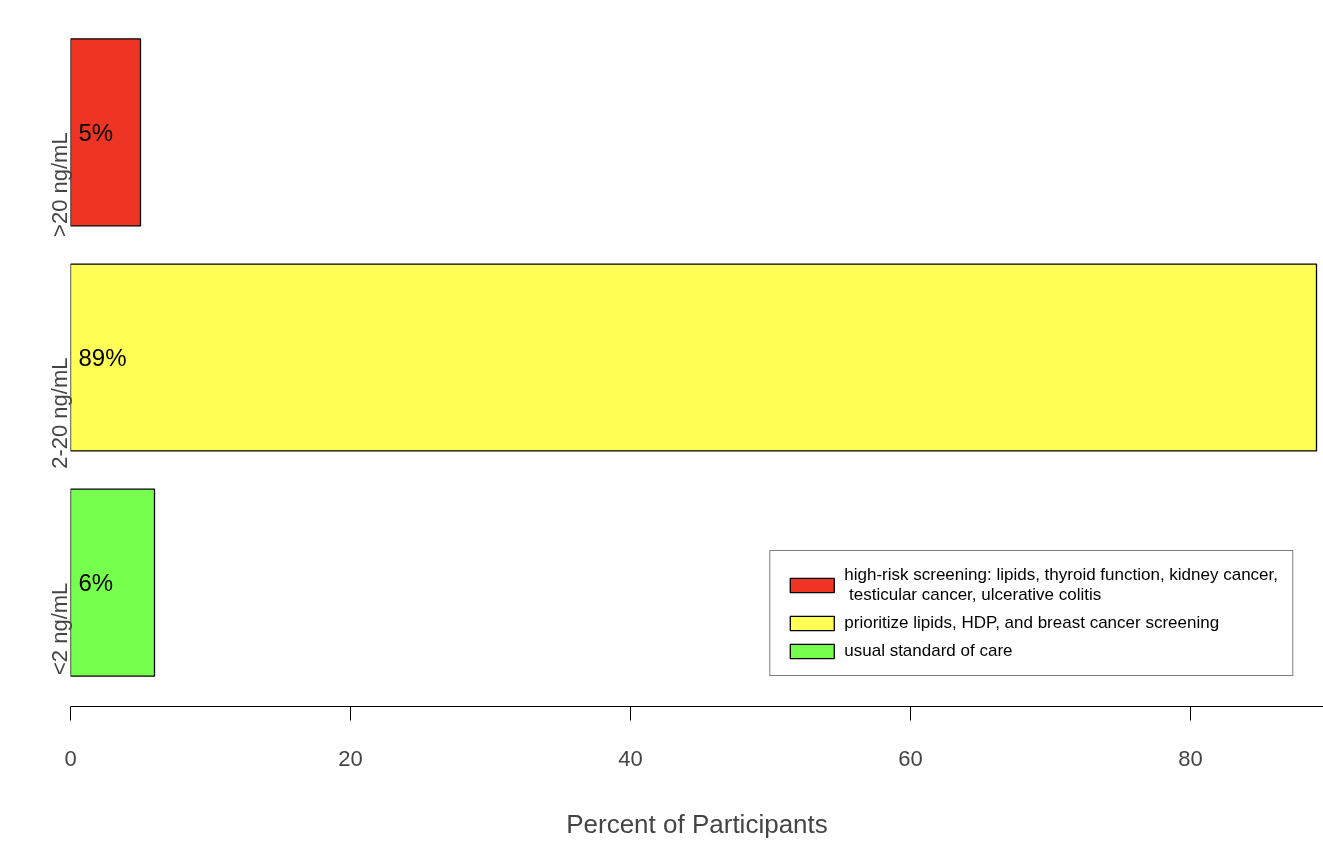  I want to click on data-label: 6%, so click(96, 583).